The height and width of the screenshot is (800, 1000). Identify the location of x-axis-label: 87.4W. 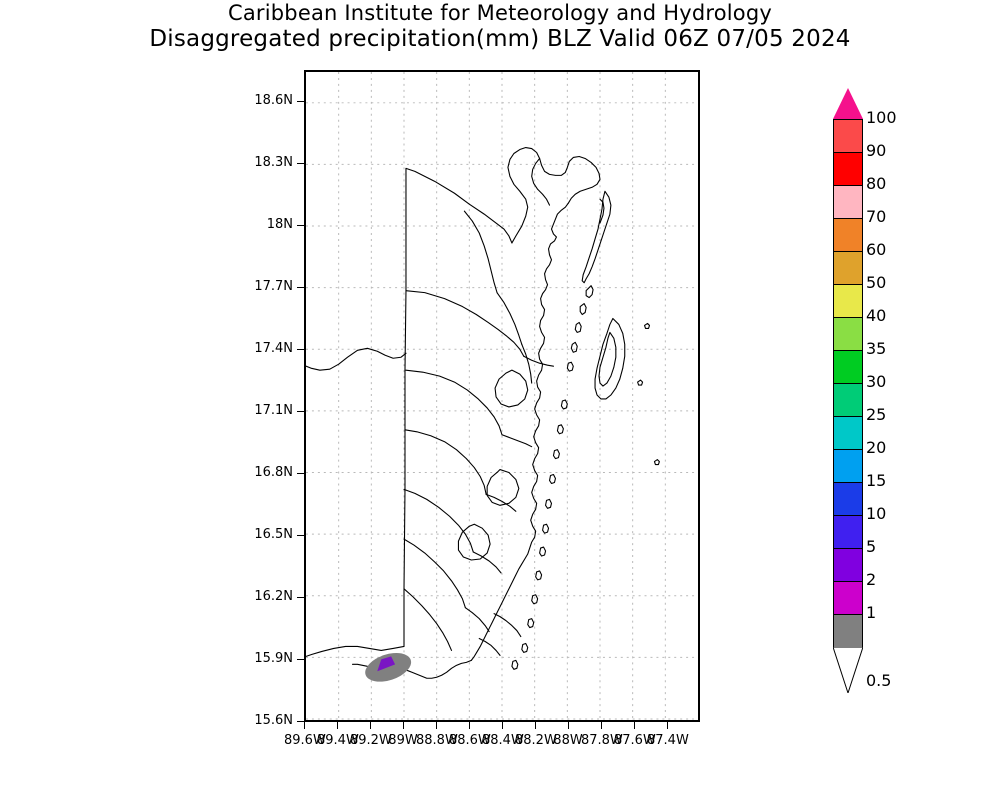
(668, 740).